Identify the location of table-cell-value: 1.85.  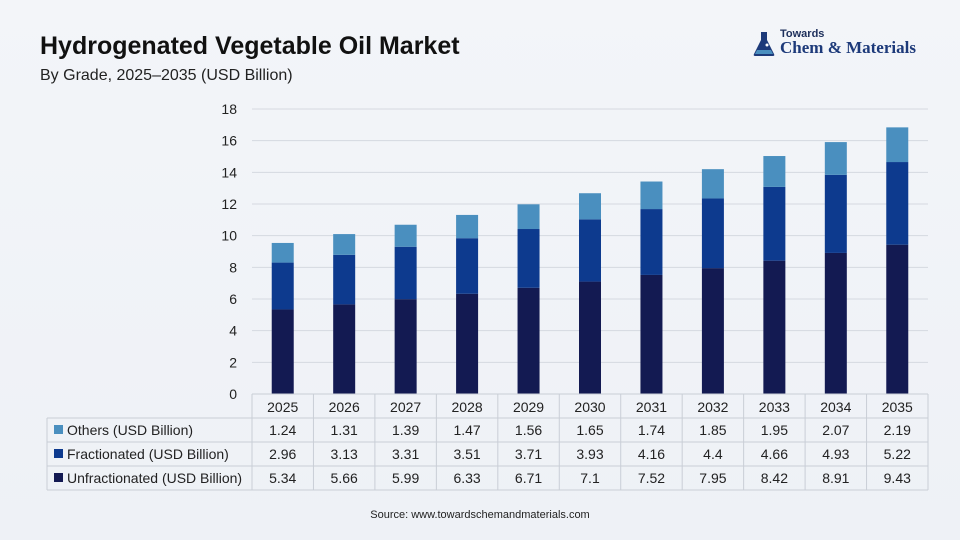
(712, 430).